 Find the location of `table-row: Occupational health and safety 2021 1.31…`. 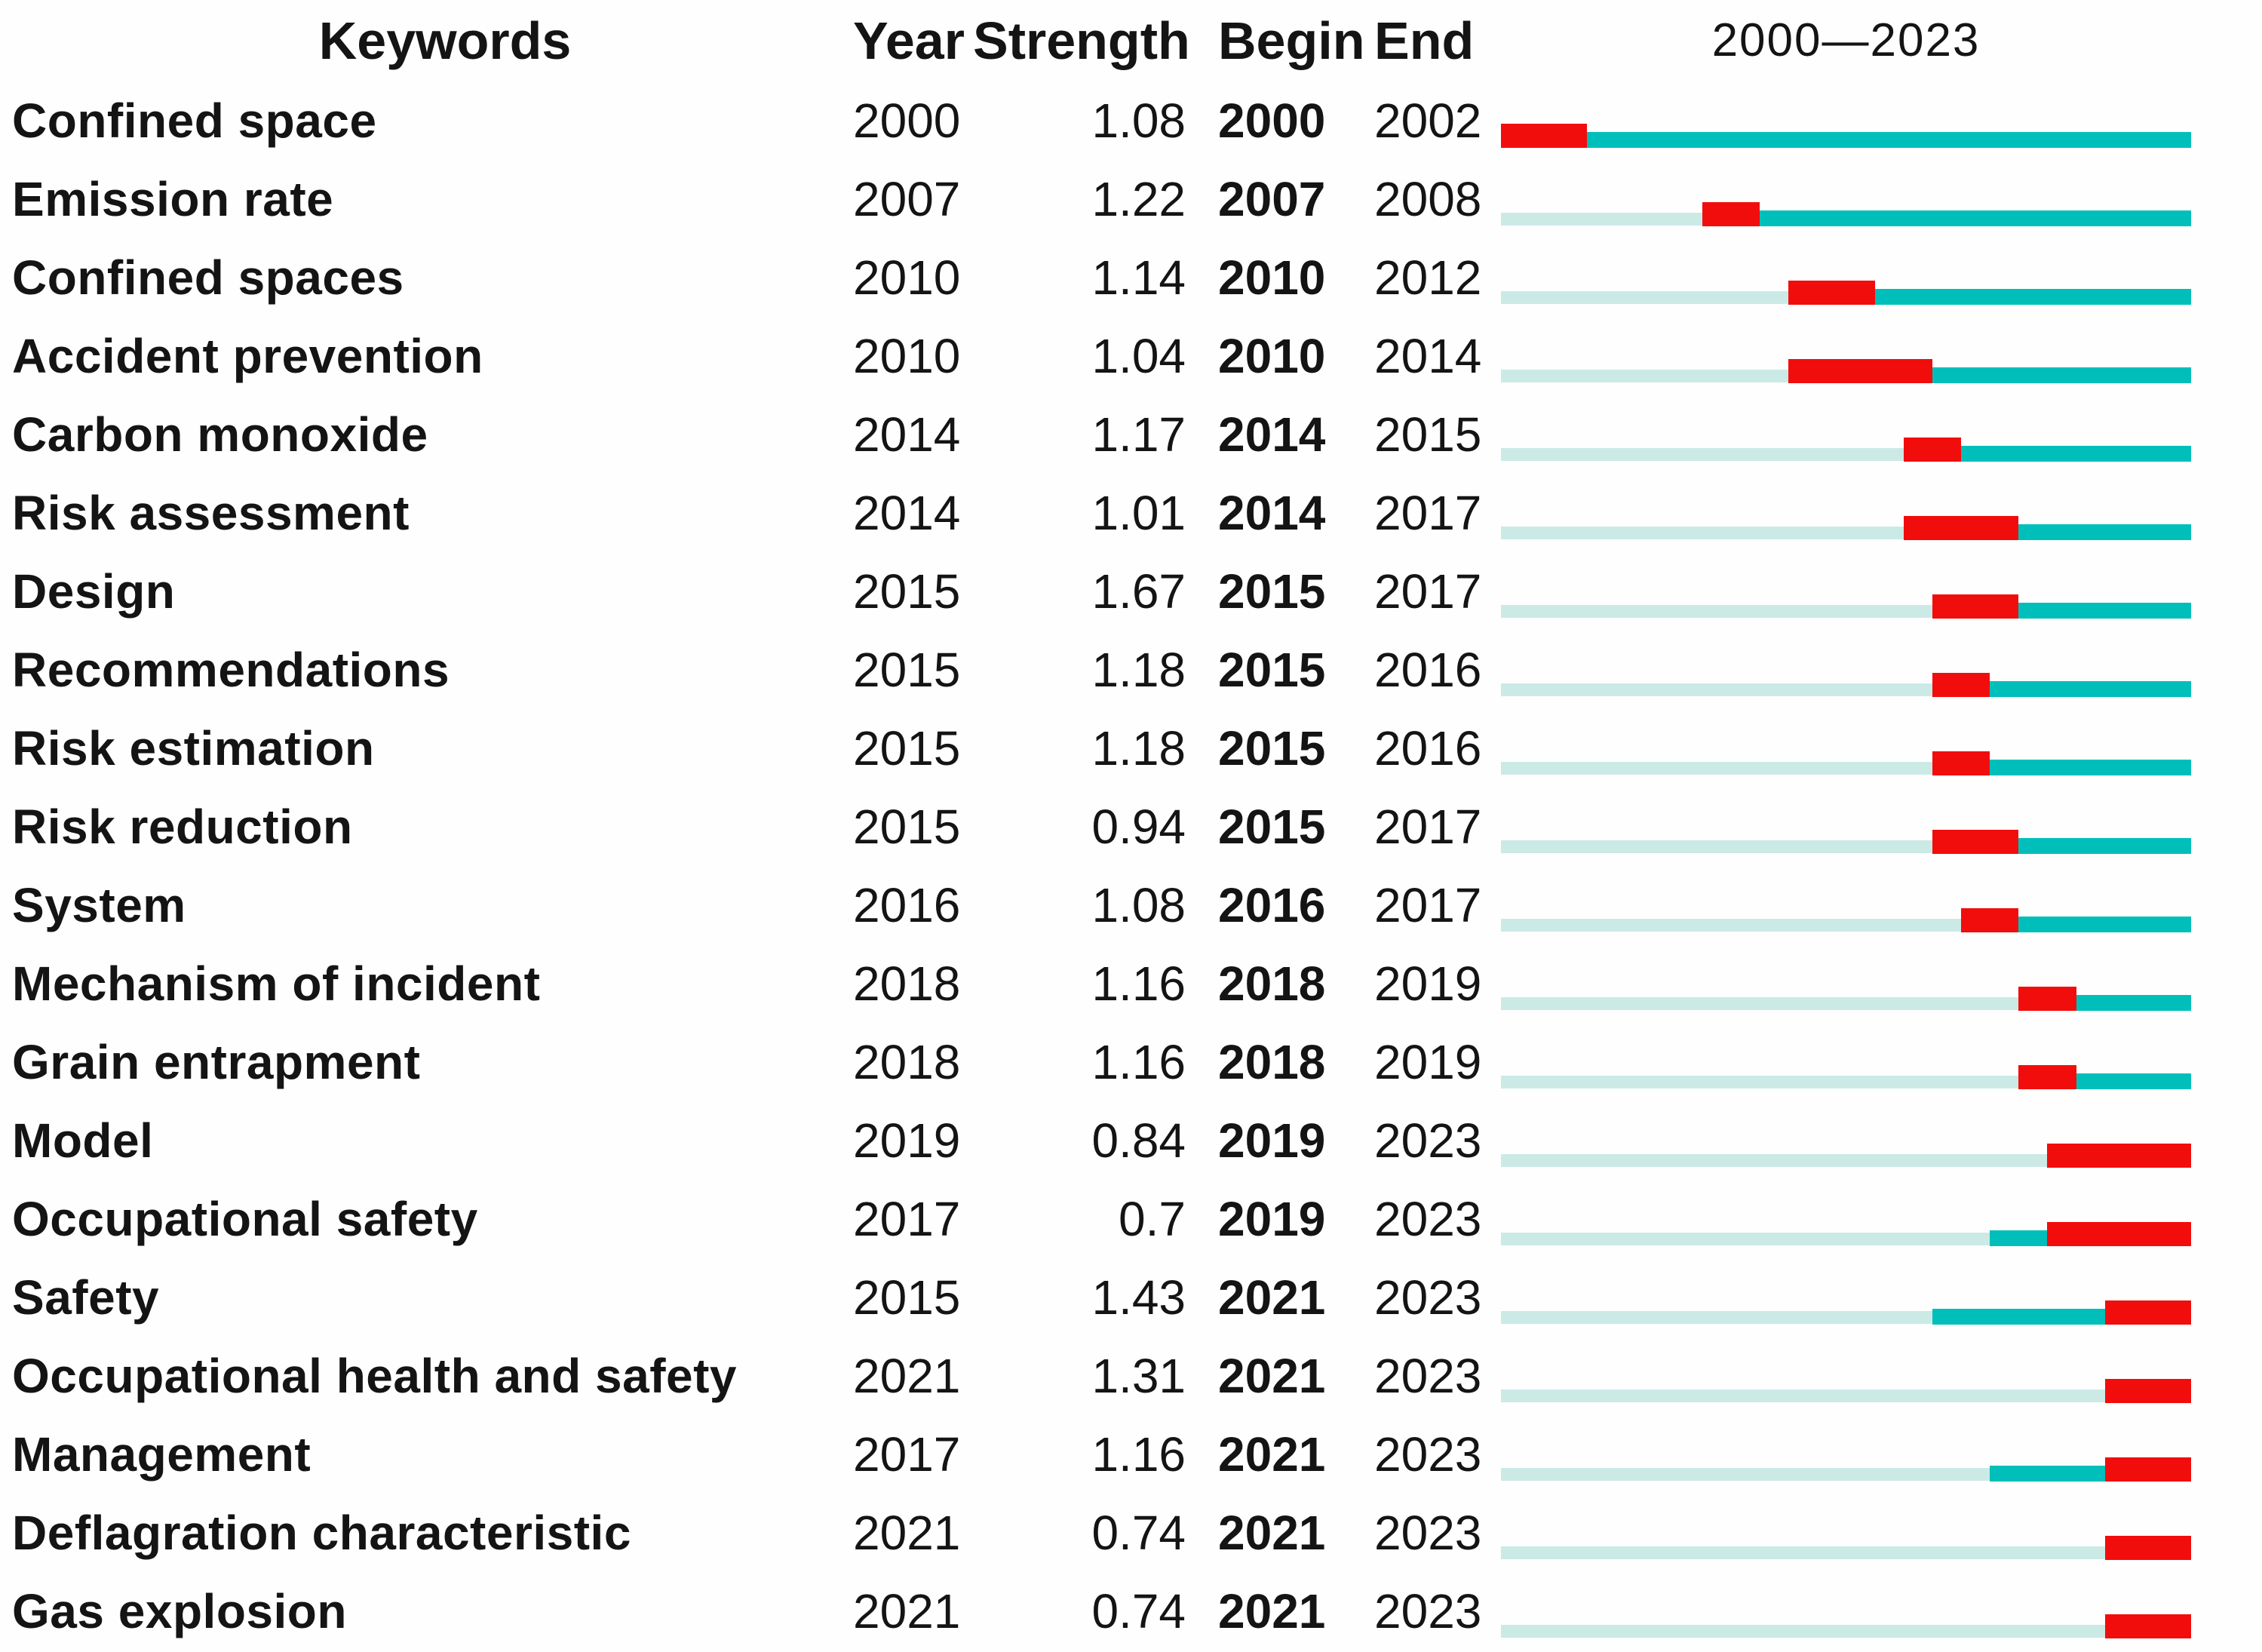

table-row: Occupational health and safety 2021 1.31… is located at coordinates (1131, 1376).